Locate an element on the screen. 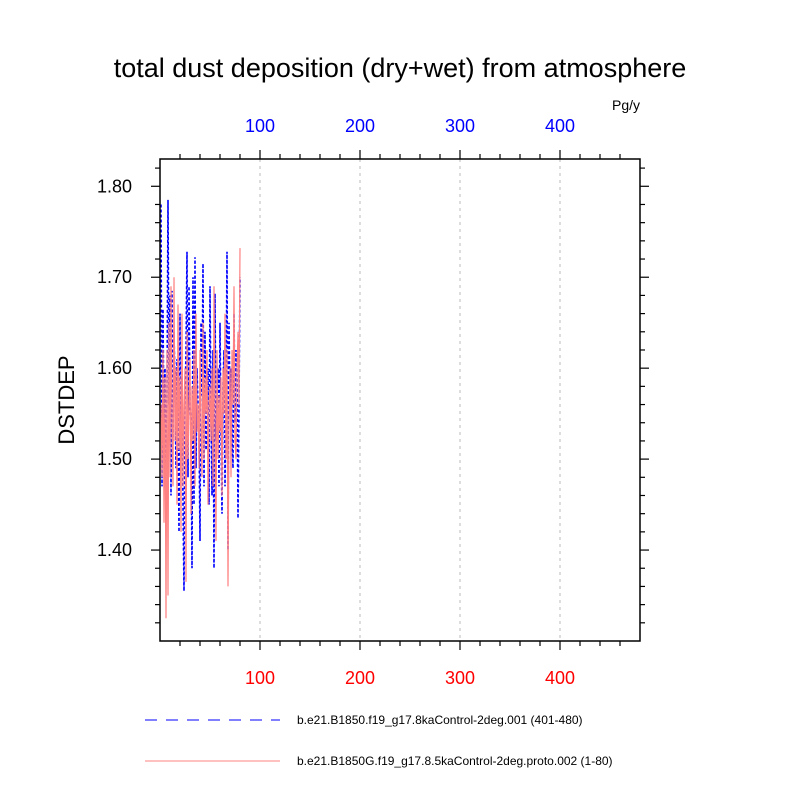 The image size is (800, 800). x-tick-label-top: 100 is located at coordinates (260, 126).